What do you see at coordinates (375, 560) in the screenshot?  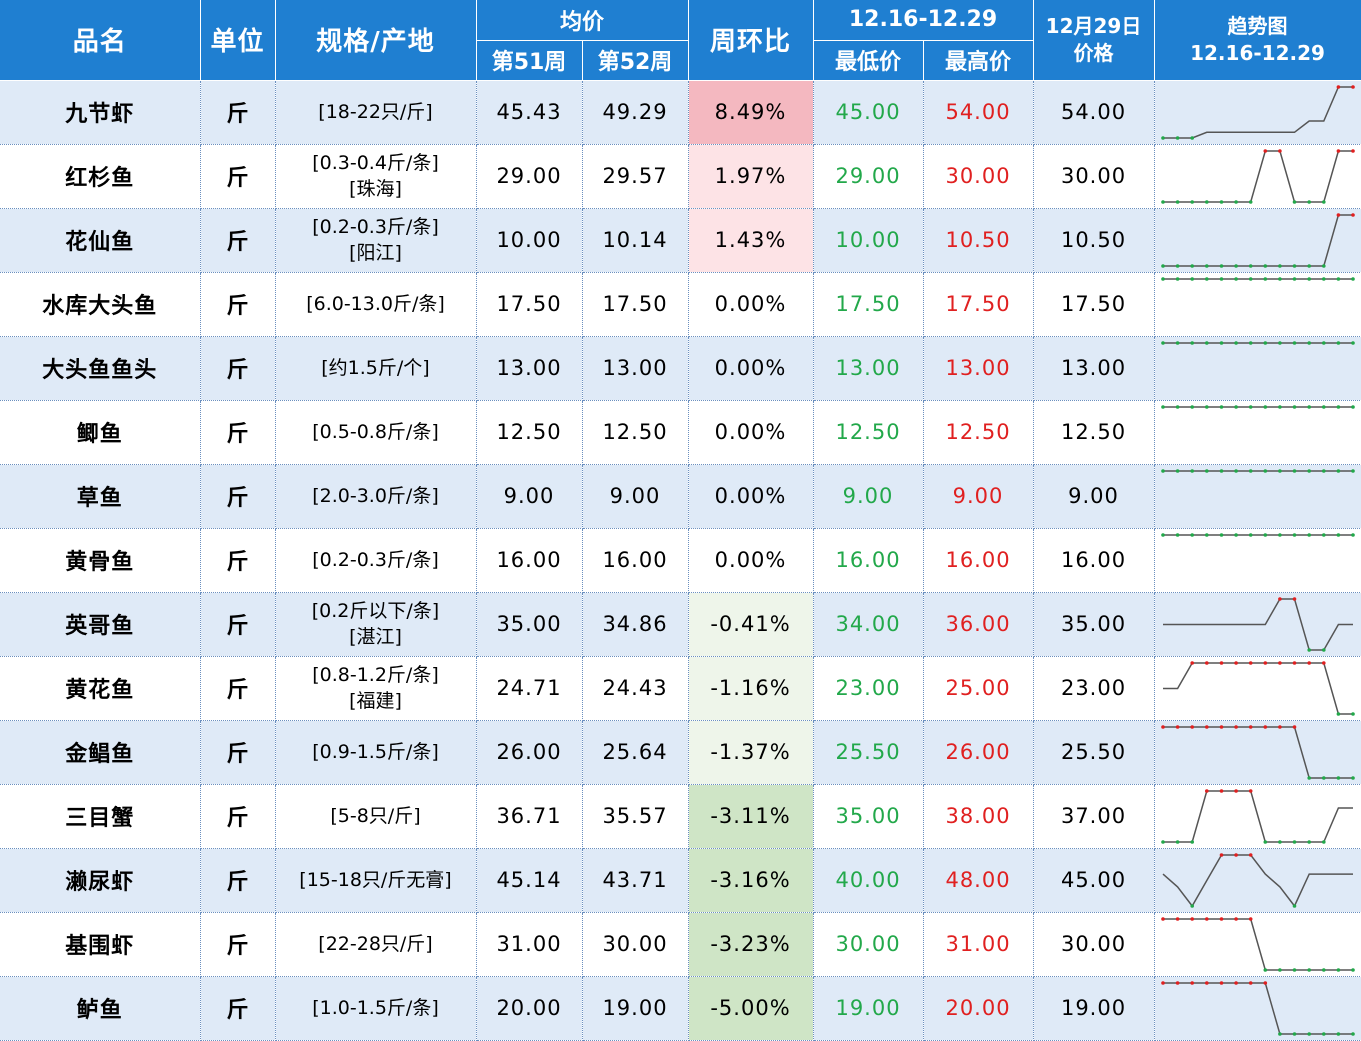 I see `spec-line1: [0.2-0.3斤/条]` at bounding box center [375, 560].